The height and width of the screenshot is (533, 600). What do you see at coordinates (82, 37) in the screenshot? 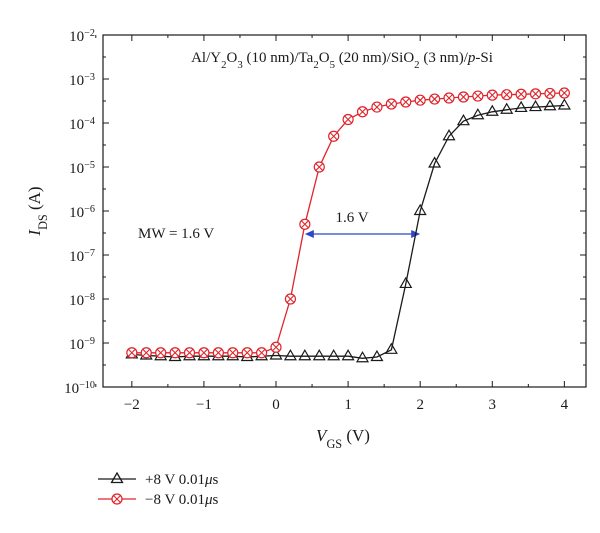
I see `y-tick-label: 10⁻²` at bounding box center [82, 37].